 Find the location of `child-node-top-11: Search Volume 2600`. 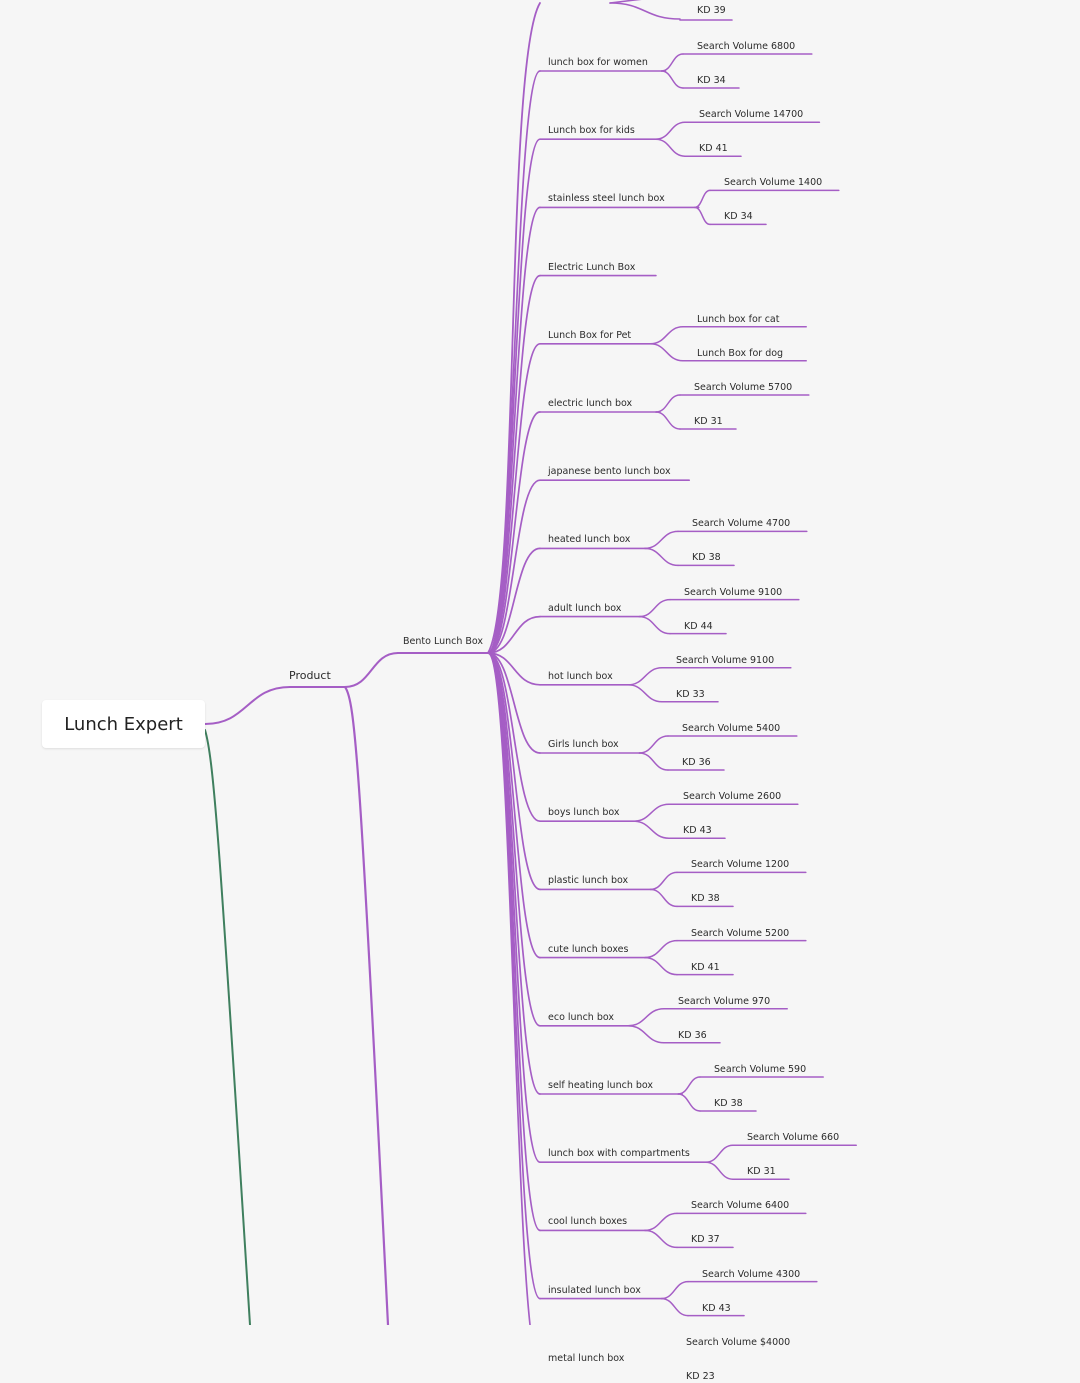

child-node-top-11: Search Volume 2600 is located at coordinates (732, 797).